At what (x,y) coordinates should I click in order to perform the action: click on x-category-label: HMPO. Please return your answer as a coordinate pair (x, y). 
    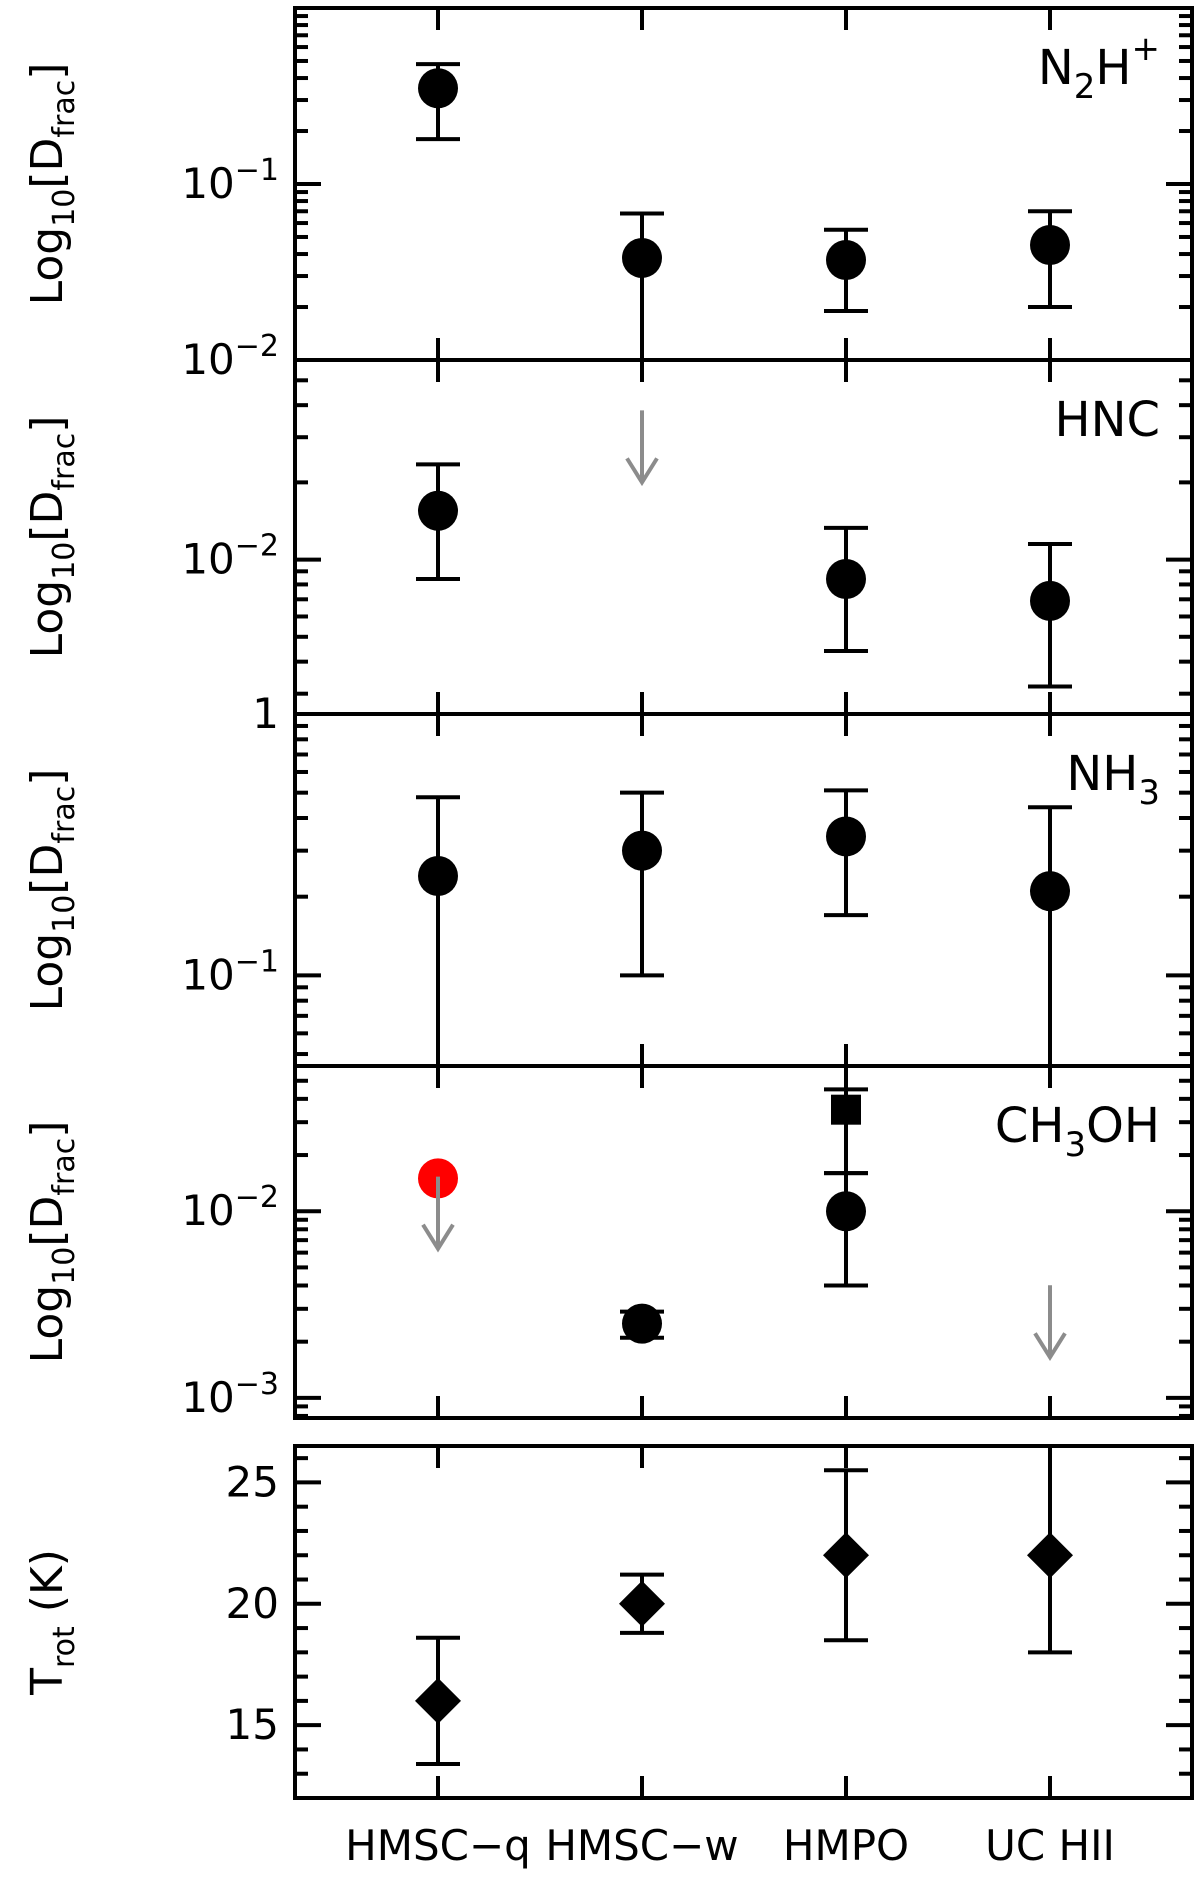
    Looking at the image, I should click on (846, 1845).